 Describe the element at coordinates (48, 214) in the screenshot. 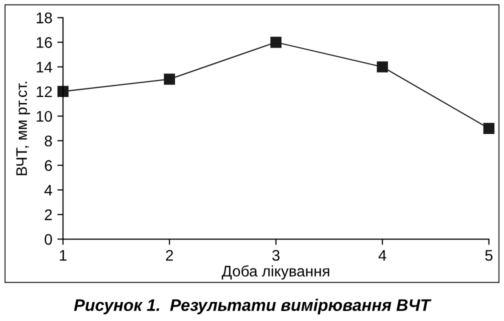

I see `y-tick-label: 2` at that location.